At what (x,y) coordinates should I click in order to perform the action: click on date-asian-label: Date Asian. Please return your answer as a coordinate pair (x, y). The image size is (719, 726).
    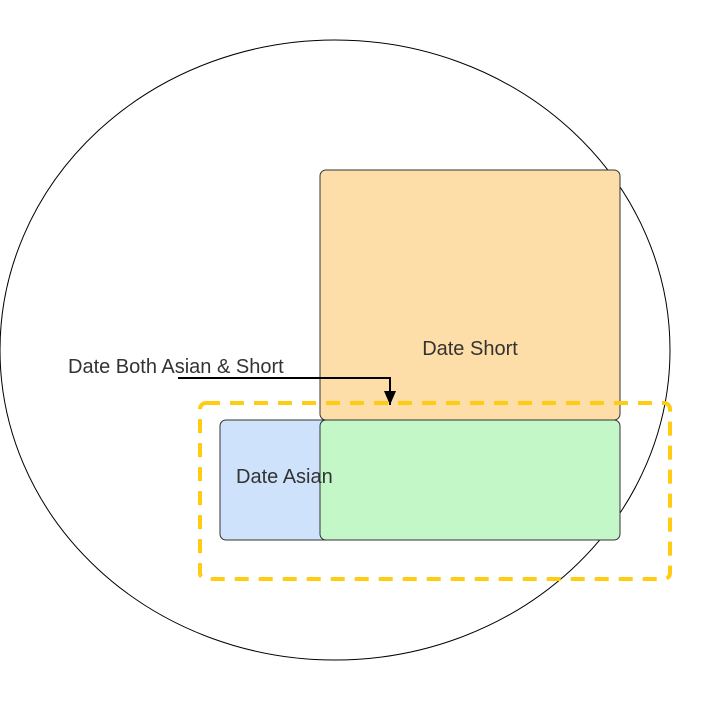
    Looking at the image, I should click on (284, 477).